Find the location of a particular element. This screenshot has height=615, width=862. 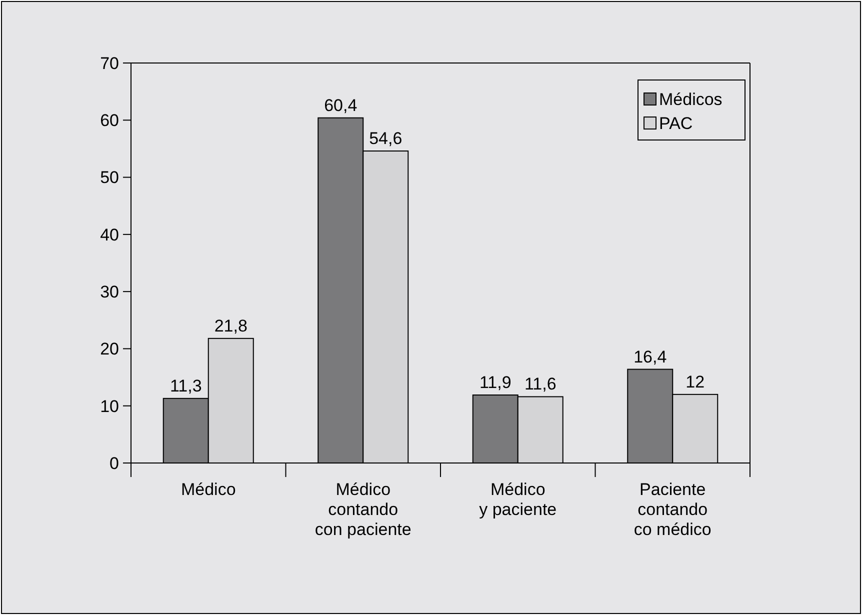

data-label: 11,3 is located at coordinates (186, 386).